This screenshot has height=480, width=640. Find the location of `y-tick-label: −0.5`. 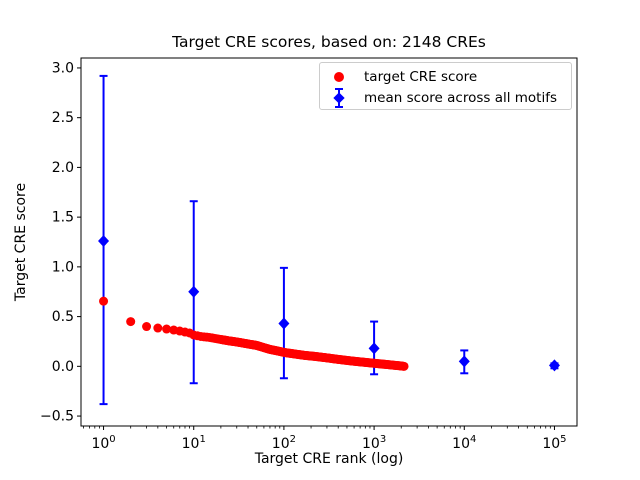

y-tick-label: −0.5 is located at coordinates (57, 417).